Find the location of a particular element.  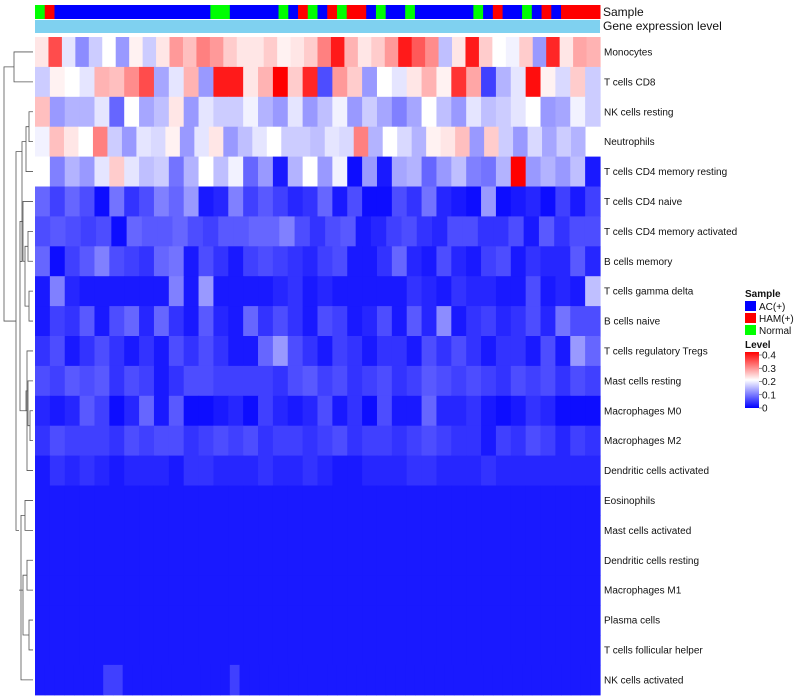

annotation-label-sample: Sample is located at coordinates (623, 12).